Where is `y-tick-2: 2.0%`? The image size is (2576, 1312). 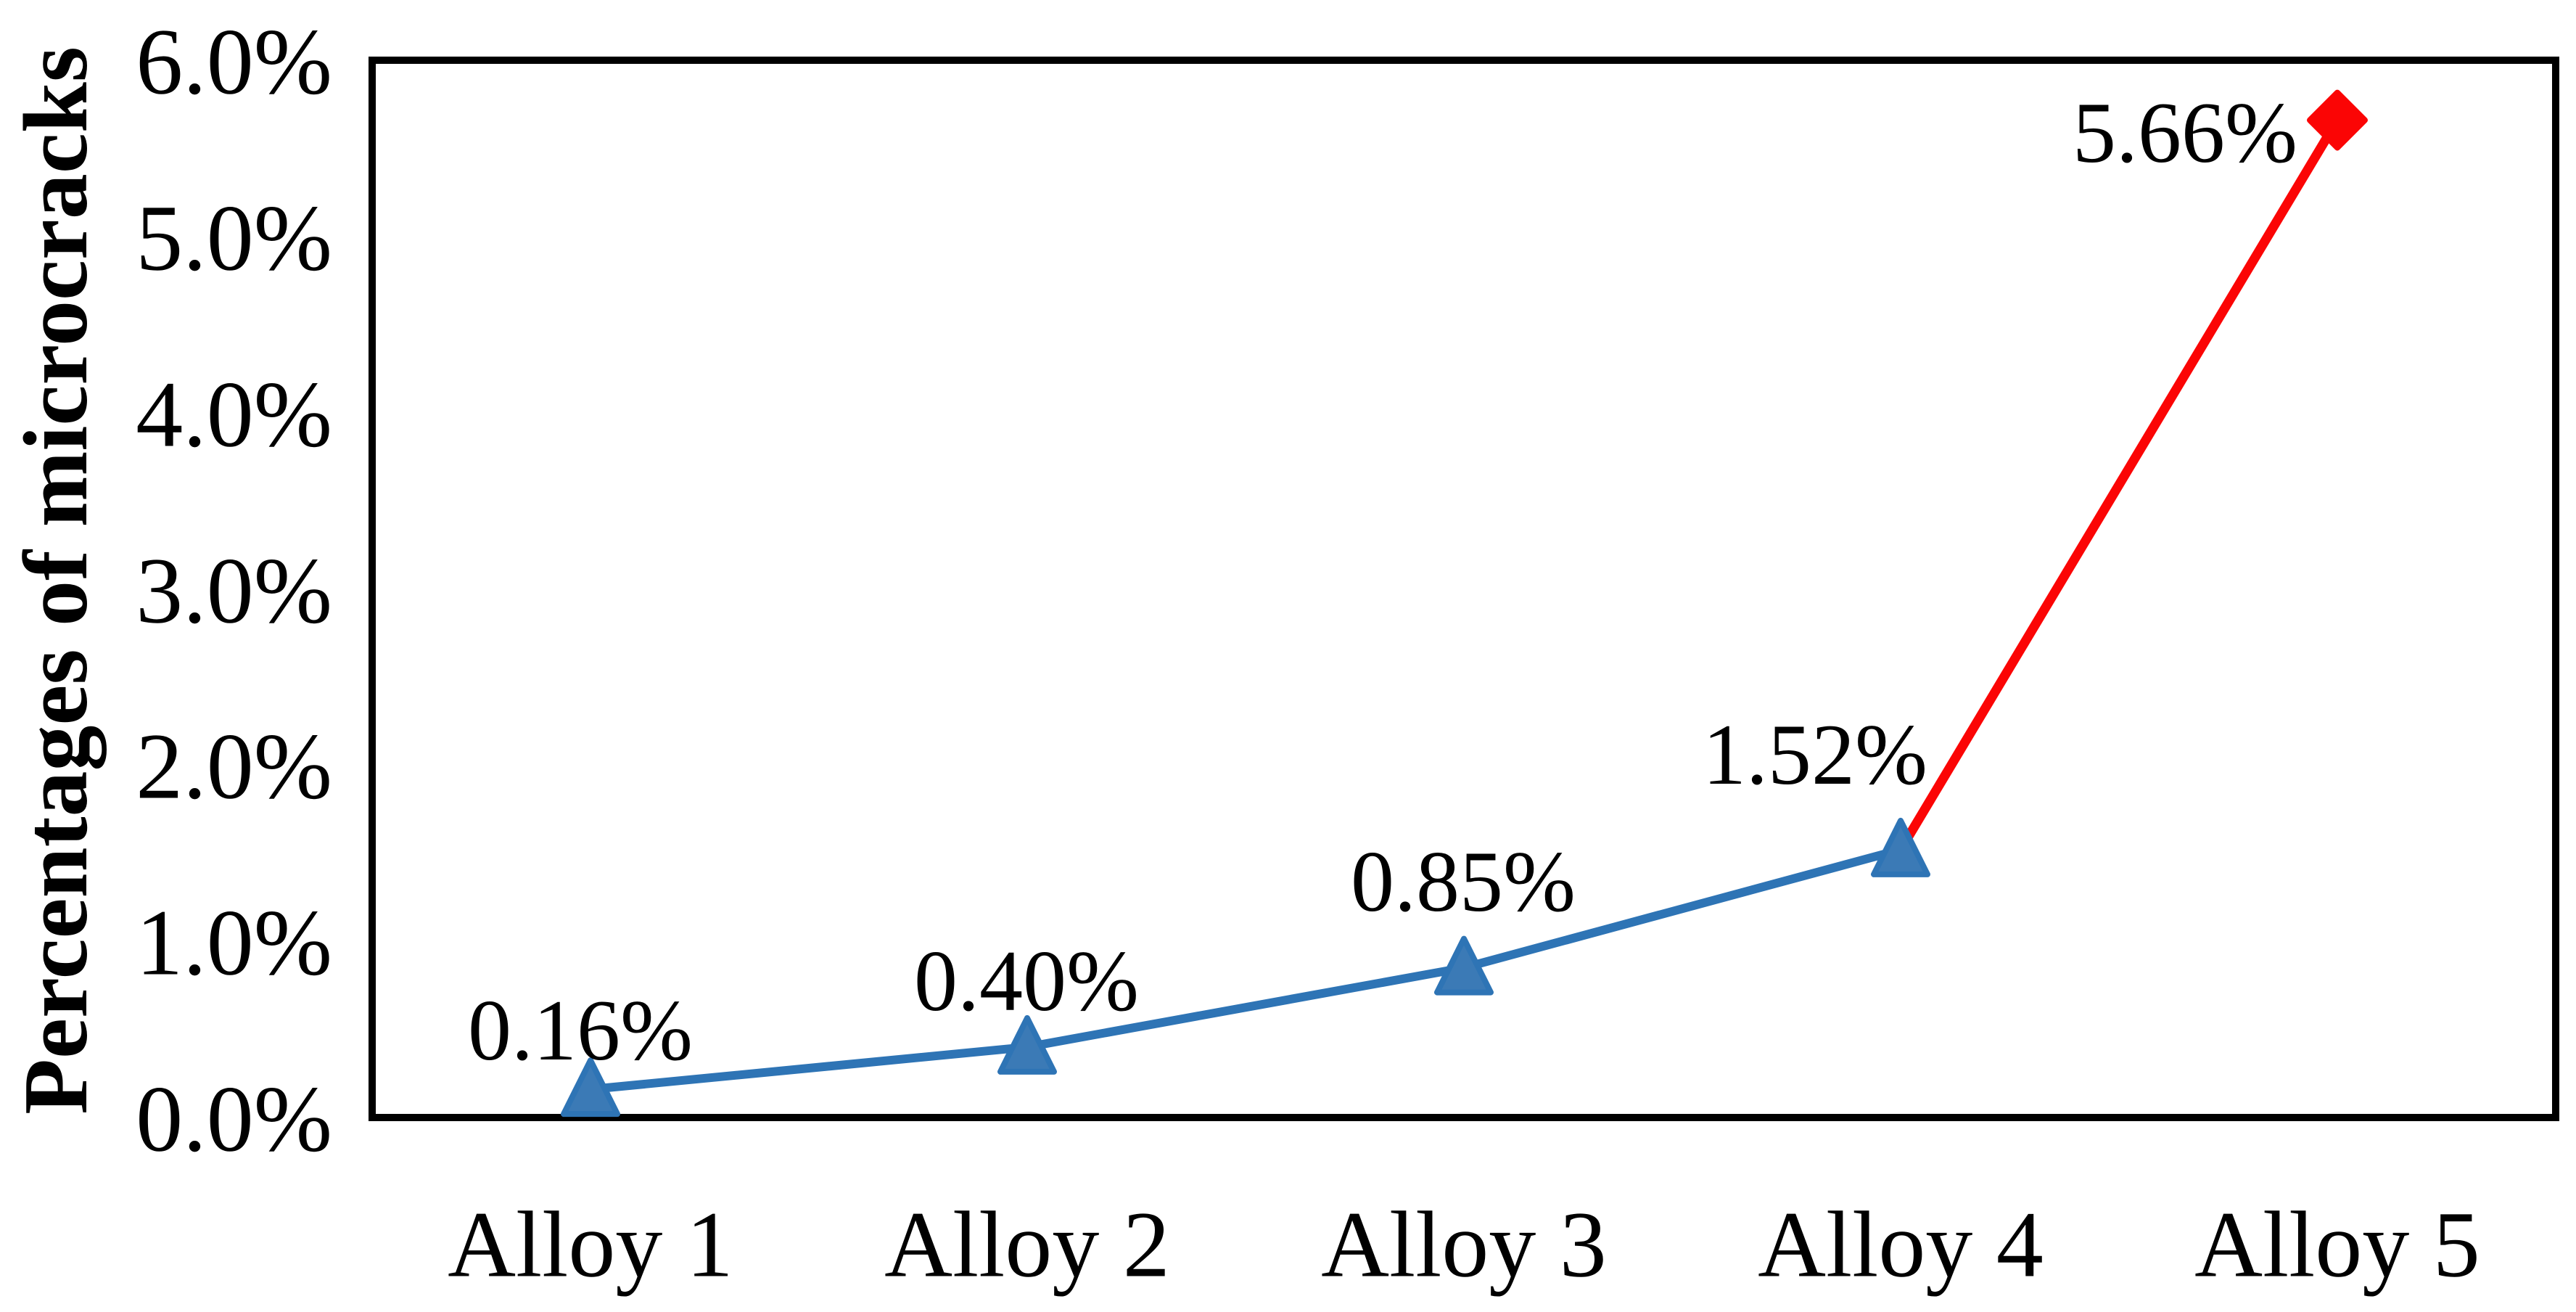
y-tick-2: 2.0% is located at coordinates (234, 767).